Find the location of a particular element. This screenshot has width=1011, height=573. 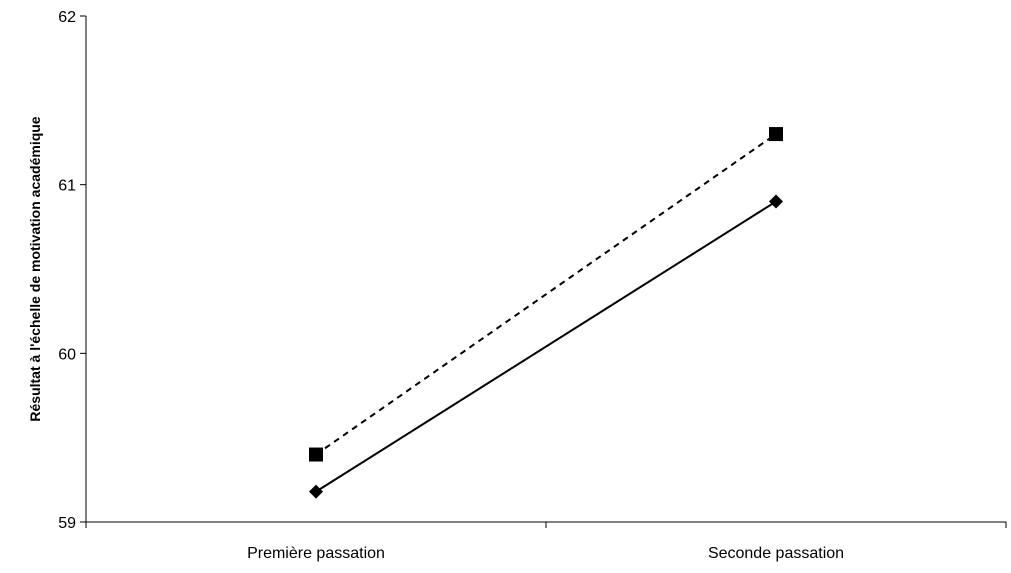

x-category-label: Seconde passation is located at coordinates (776, 553).